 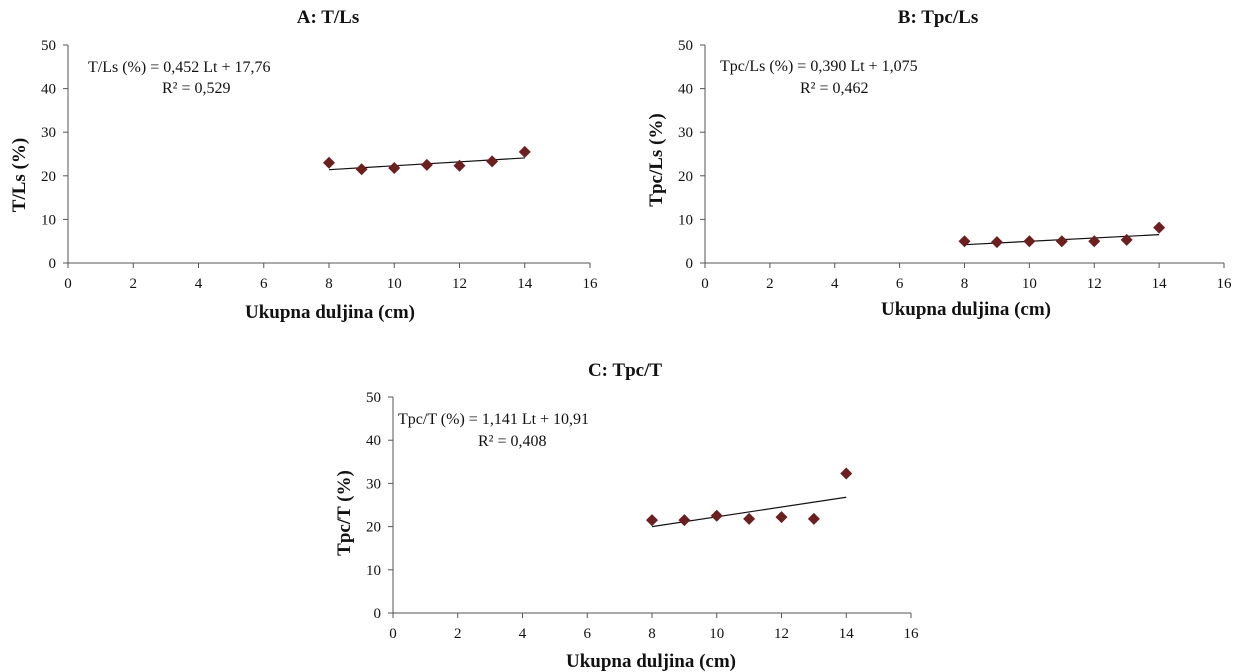 I want to click on r-squared: R² = 0,408, so click(x=512, y=441).